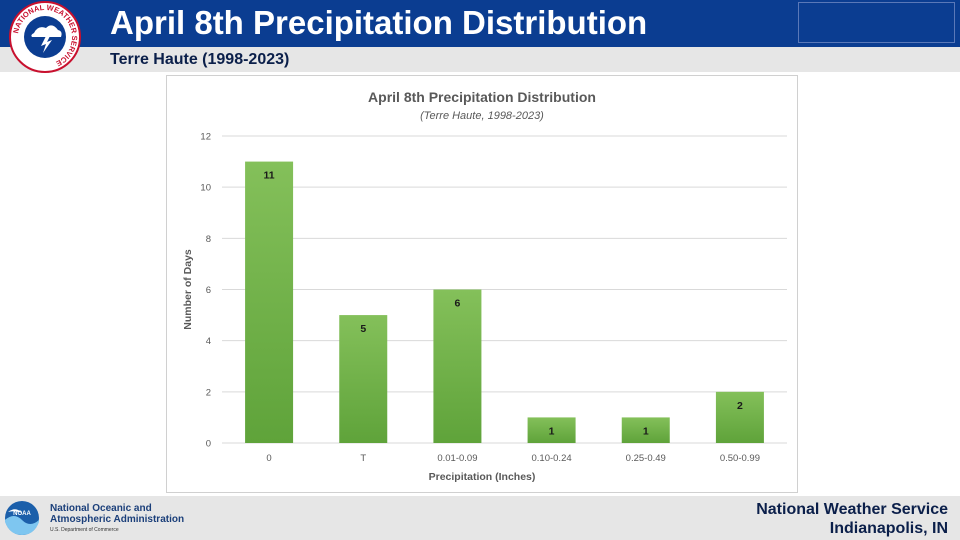 This screenshot has width=960, height=540. Describe the element at coordinates (22, 518) in the screenshot. I see `noaa-logo: NOAA` at that location.